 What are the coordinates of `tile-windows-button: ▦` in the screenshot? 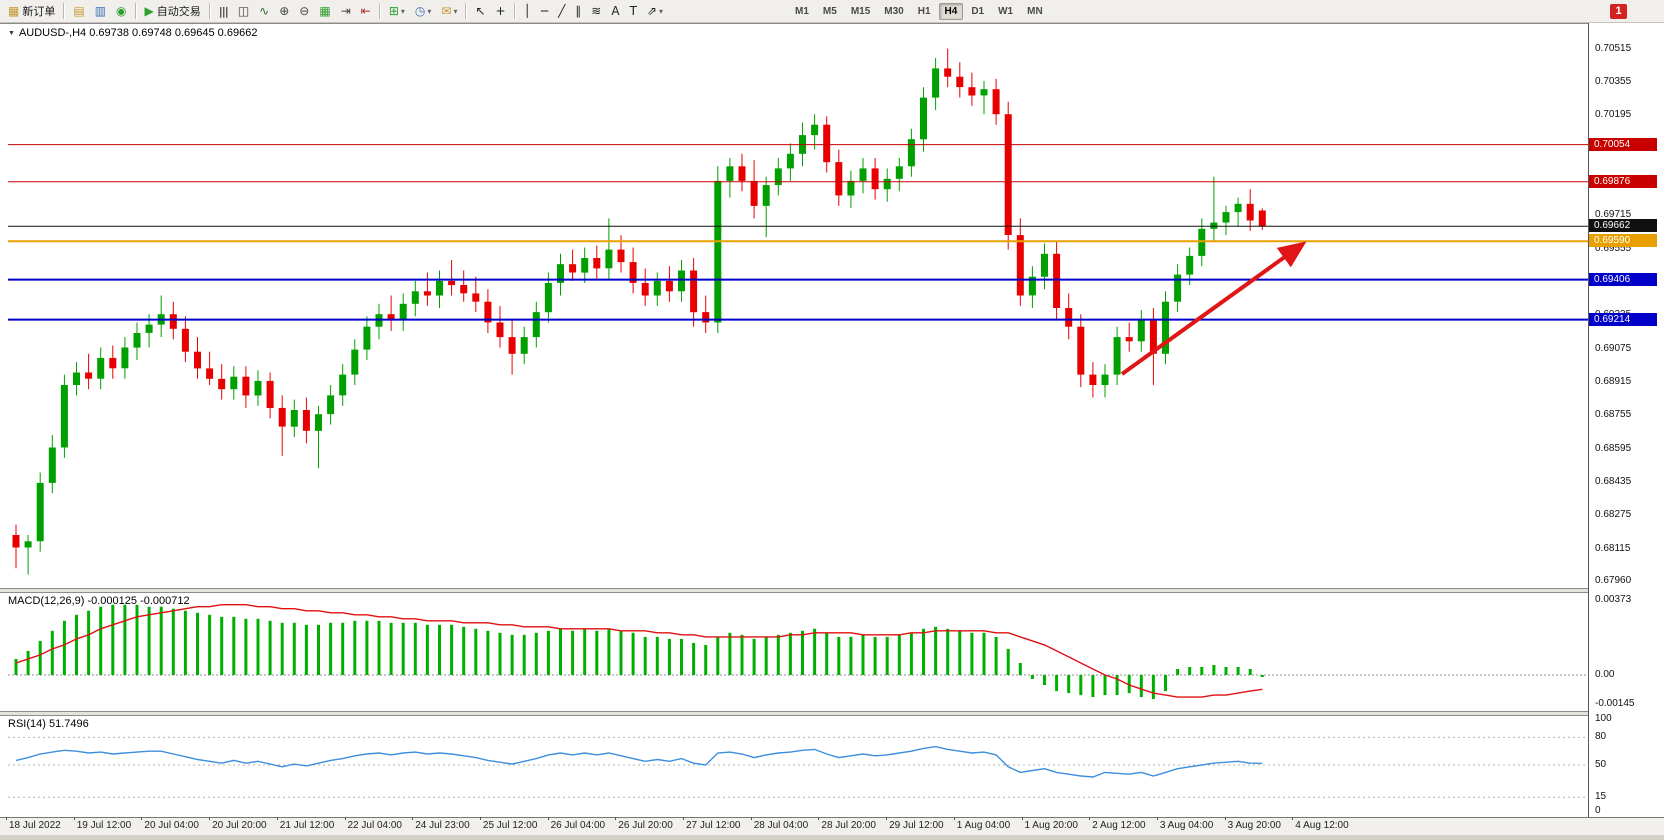 It's located at (324, 11).